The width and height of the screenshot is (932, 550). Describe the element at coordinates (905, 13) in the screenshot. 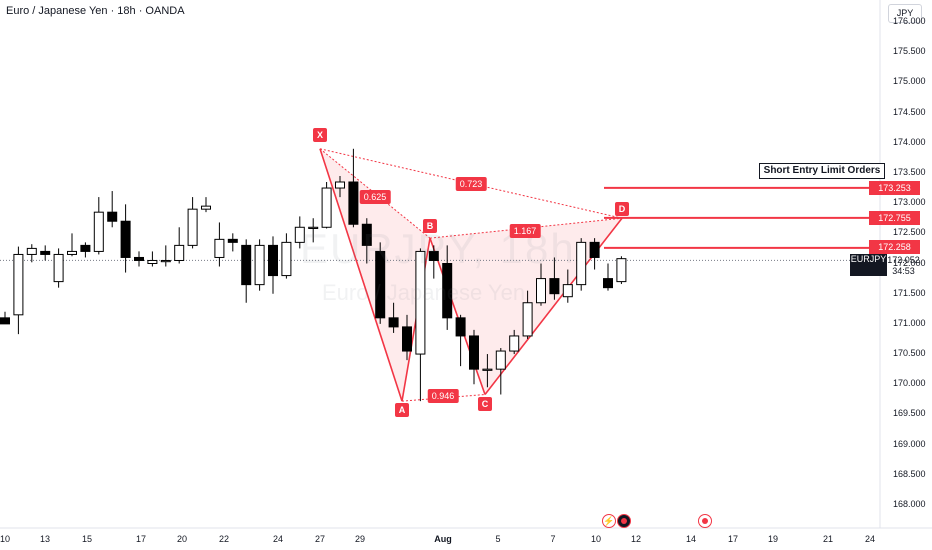

I see `currency-selector: JPY` at that location.